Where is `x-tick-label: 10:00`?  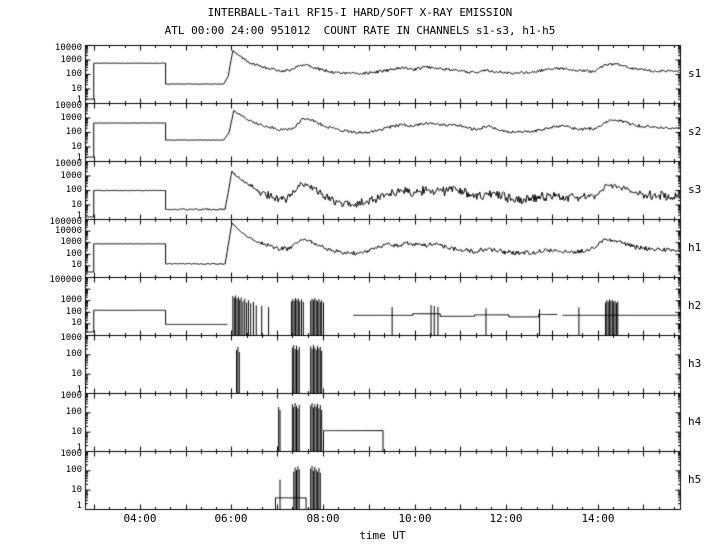
x-tick-label: 10:00 is located at coordinates (415, 518).